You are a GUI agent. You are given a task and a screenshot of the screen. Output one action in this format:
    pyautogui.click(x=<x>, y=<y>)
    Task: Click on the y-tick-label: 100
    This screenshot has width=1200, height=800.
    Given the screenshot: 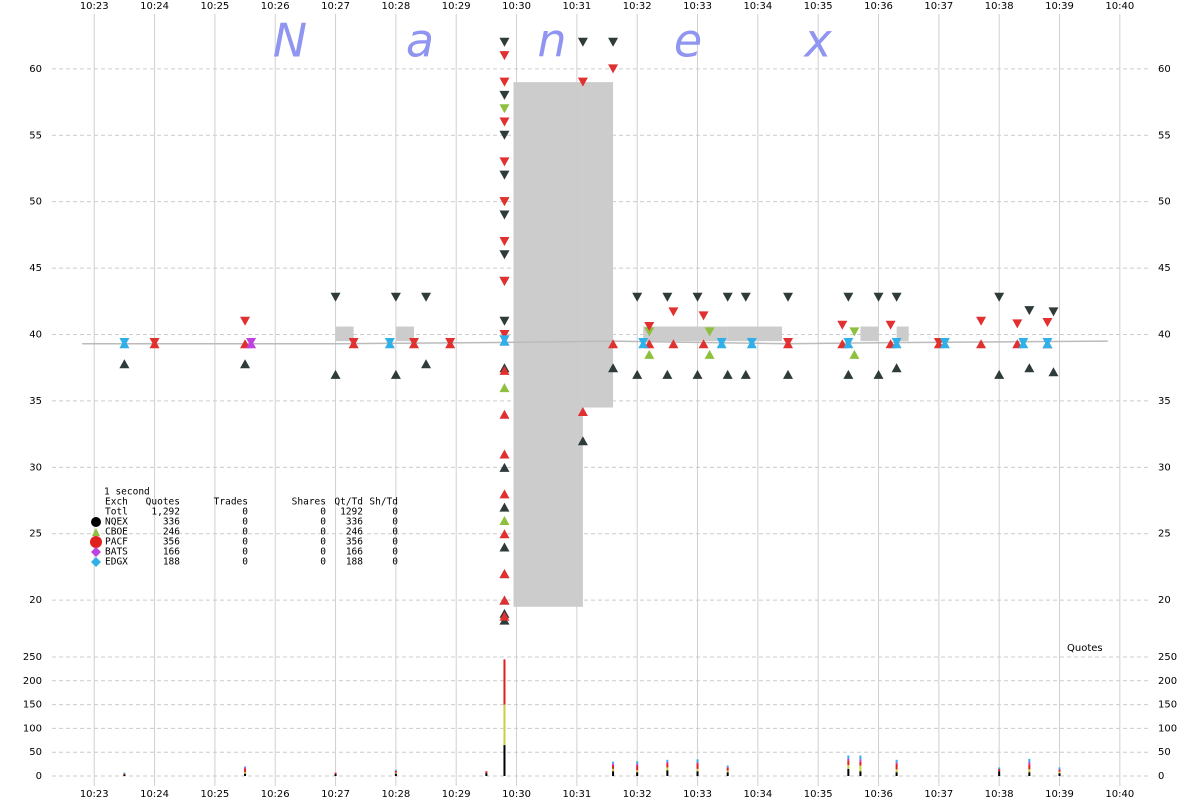 What is the action you would take?
    pyautogui.click(x=32, y=728)
    